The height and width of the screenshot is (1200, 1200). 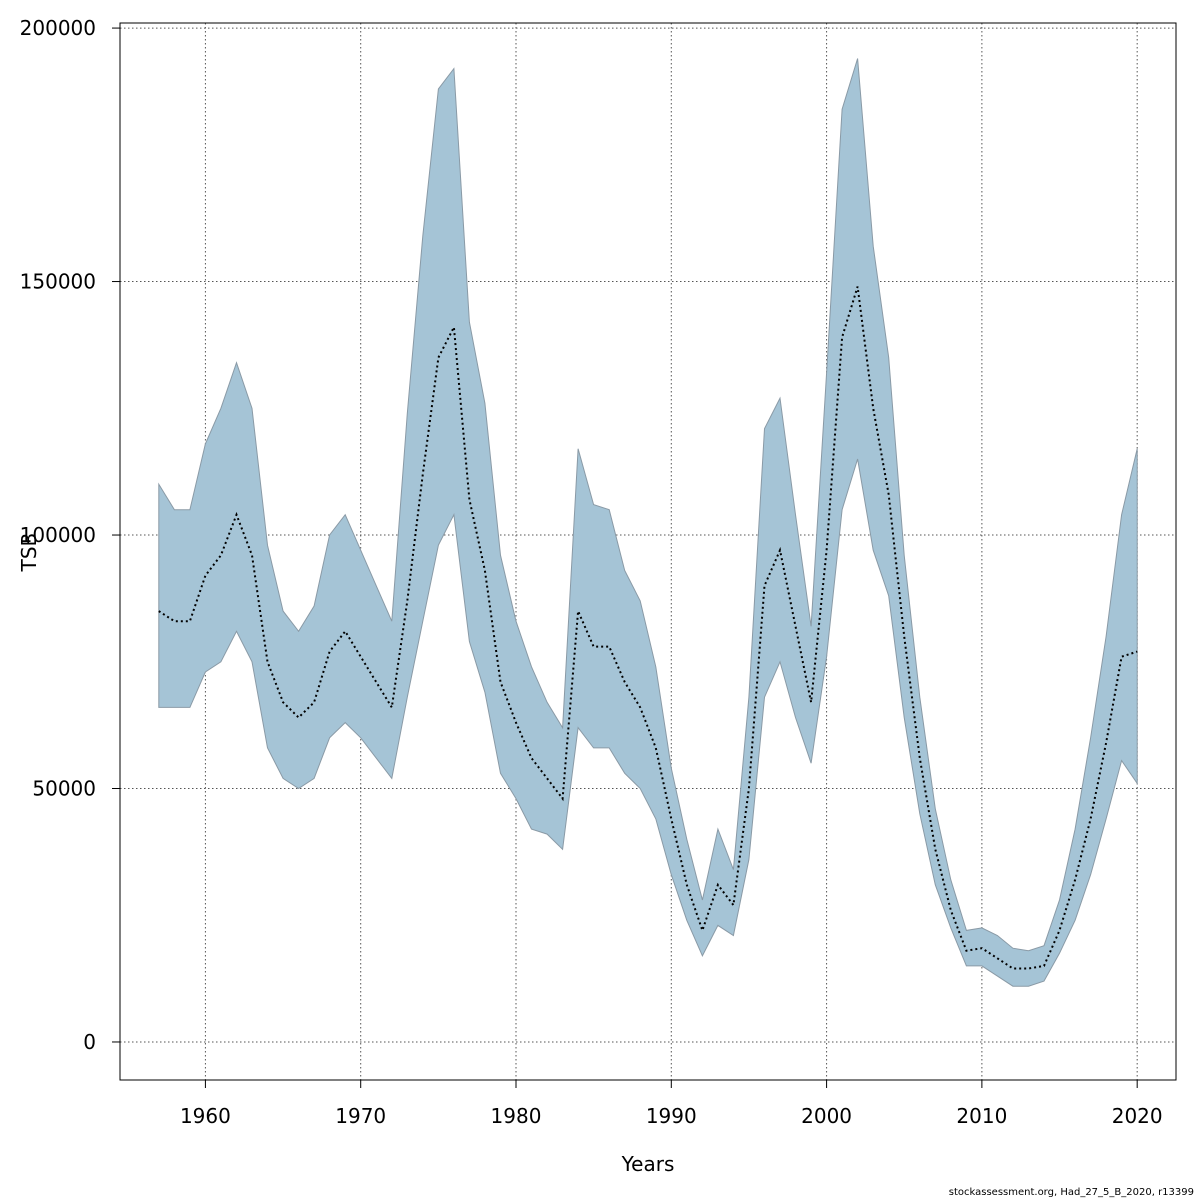 What do you see at coordinates (64, 789) in the screenshot?
I see `y-tick-label-50000: 50000` at bounding box center [64, 789].